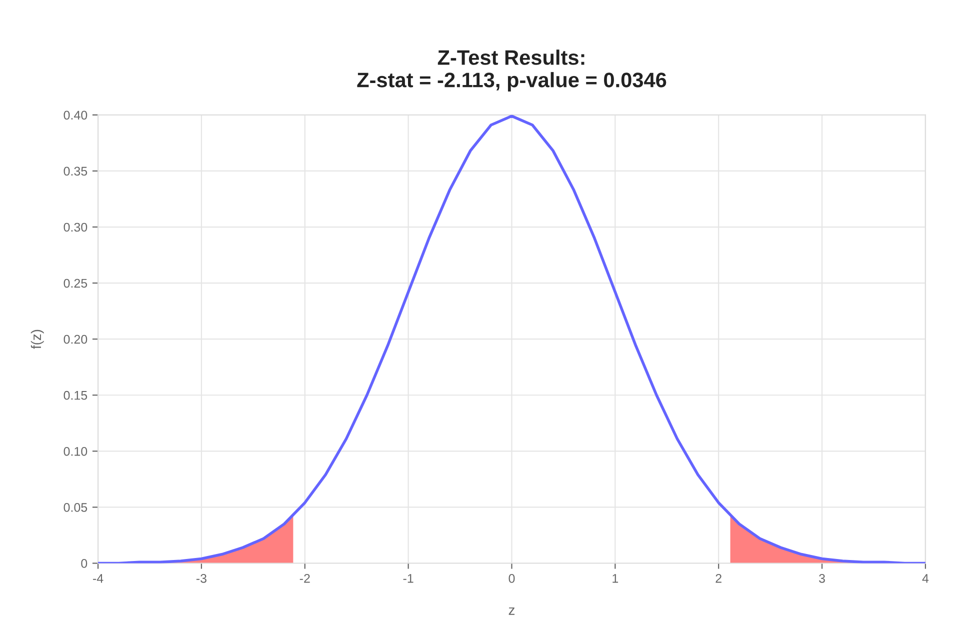 The image size is (961, 635). What do you see at coordinates (511, 578) in the screenshot?
I see `x-tick-label: 0` at bounding box center [511, 578].